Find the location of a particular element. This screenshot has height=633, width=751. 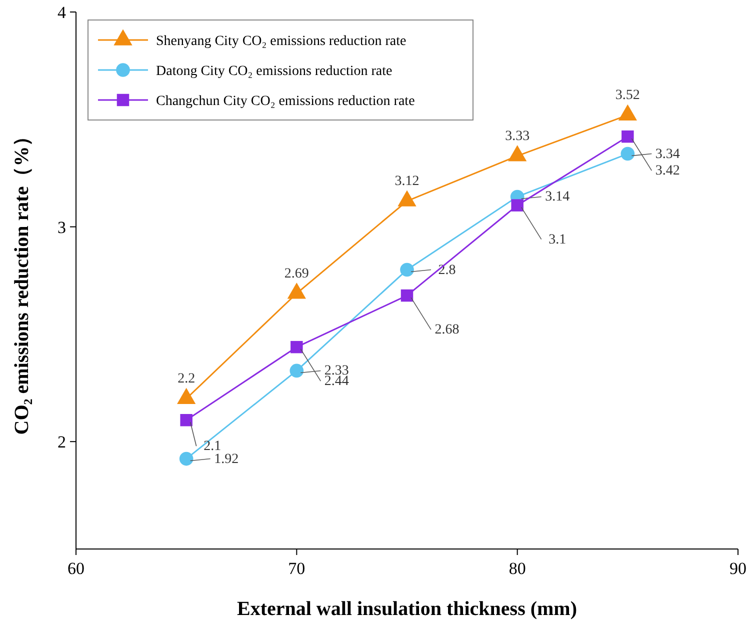

data-label: 3.12 is located at coordinates (407, 182).